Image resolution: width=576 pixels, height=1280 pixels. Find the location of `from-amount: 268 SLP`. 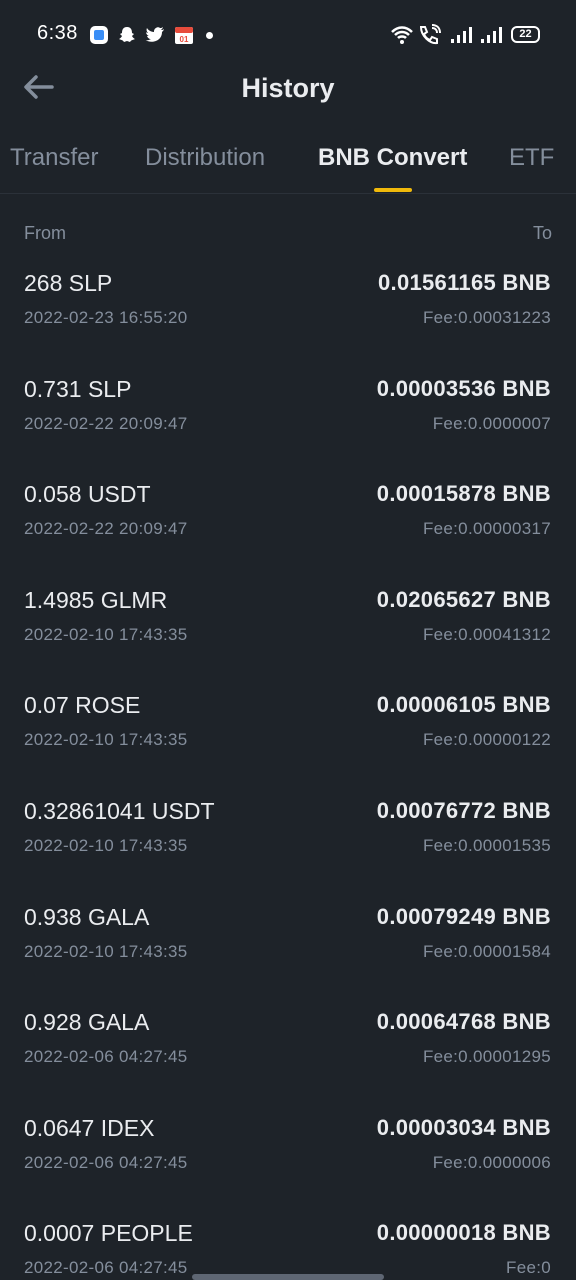

from-amount: 268 SLP is located at coordinates (68, 283).